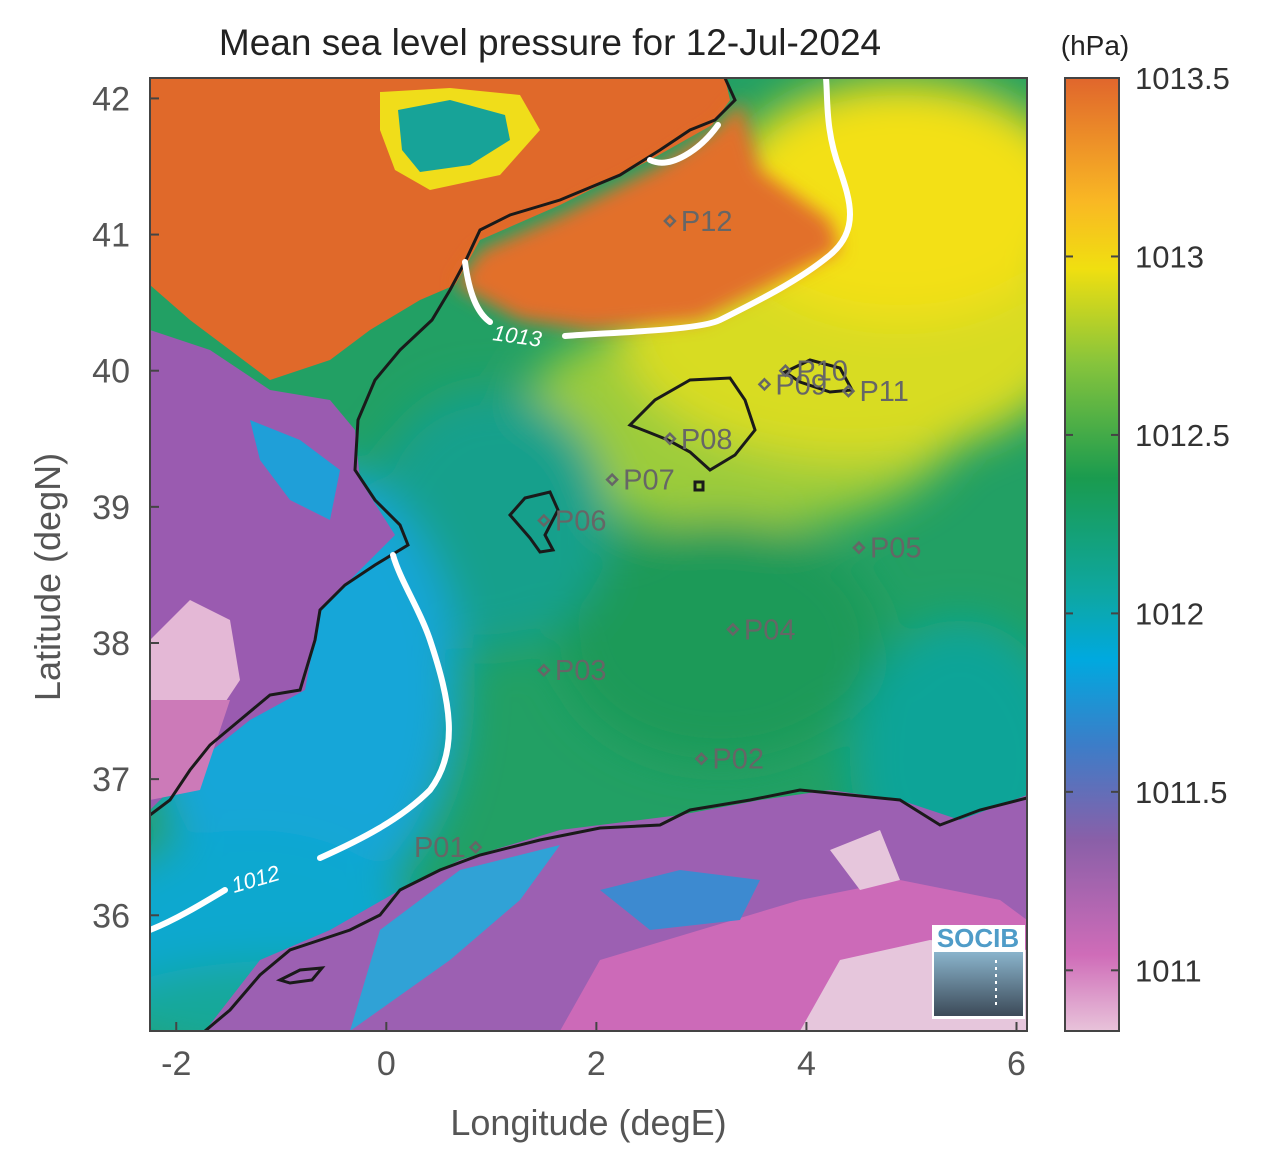  I want to click on station-label: P12, so click(707, 222).